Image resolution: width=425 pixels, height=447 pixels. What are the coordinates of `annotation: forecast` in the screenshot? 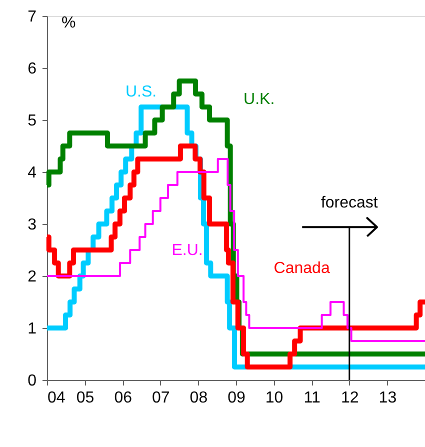 It's located at (349, 203).